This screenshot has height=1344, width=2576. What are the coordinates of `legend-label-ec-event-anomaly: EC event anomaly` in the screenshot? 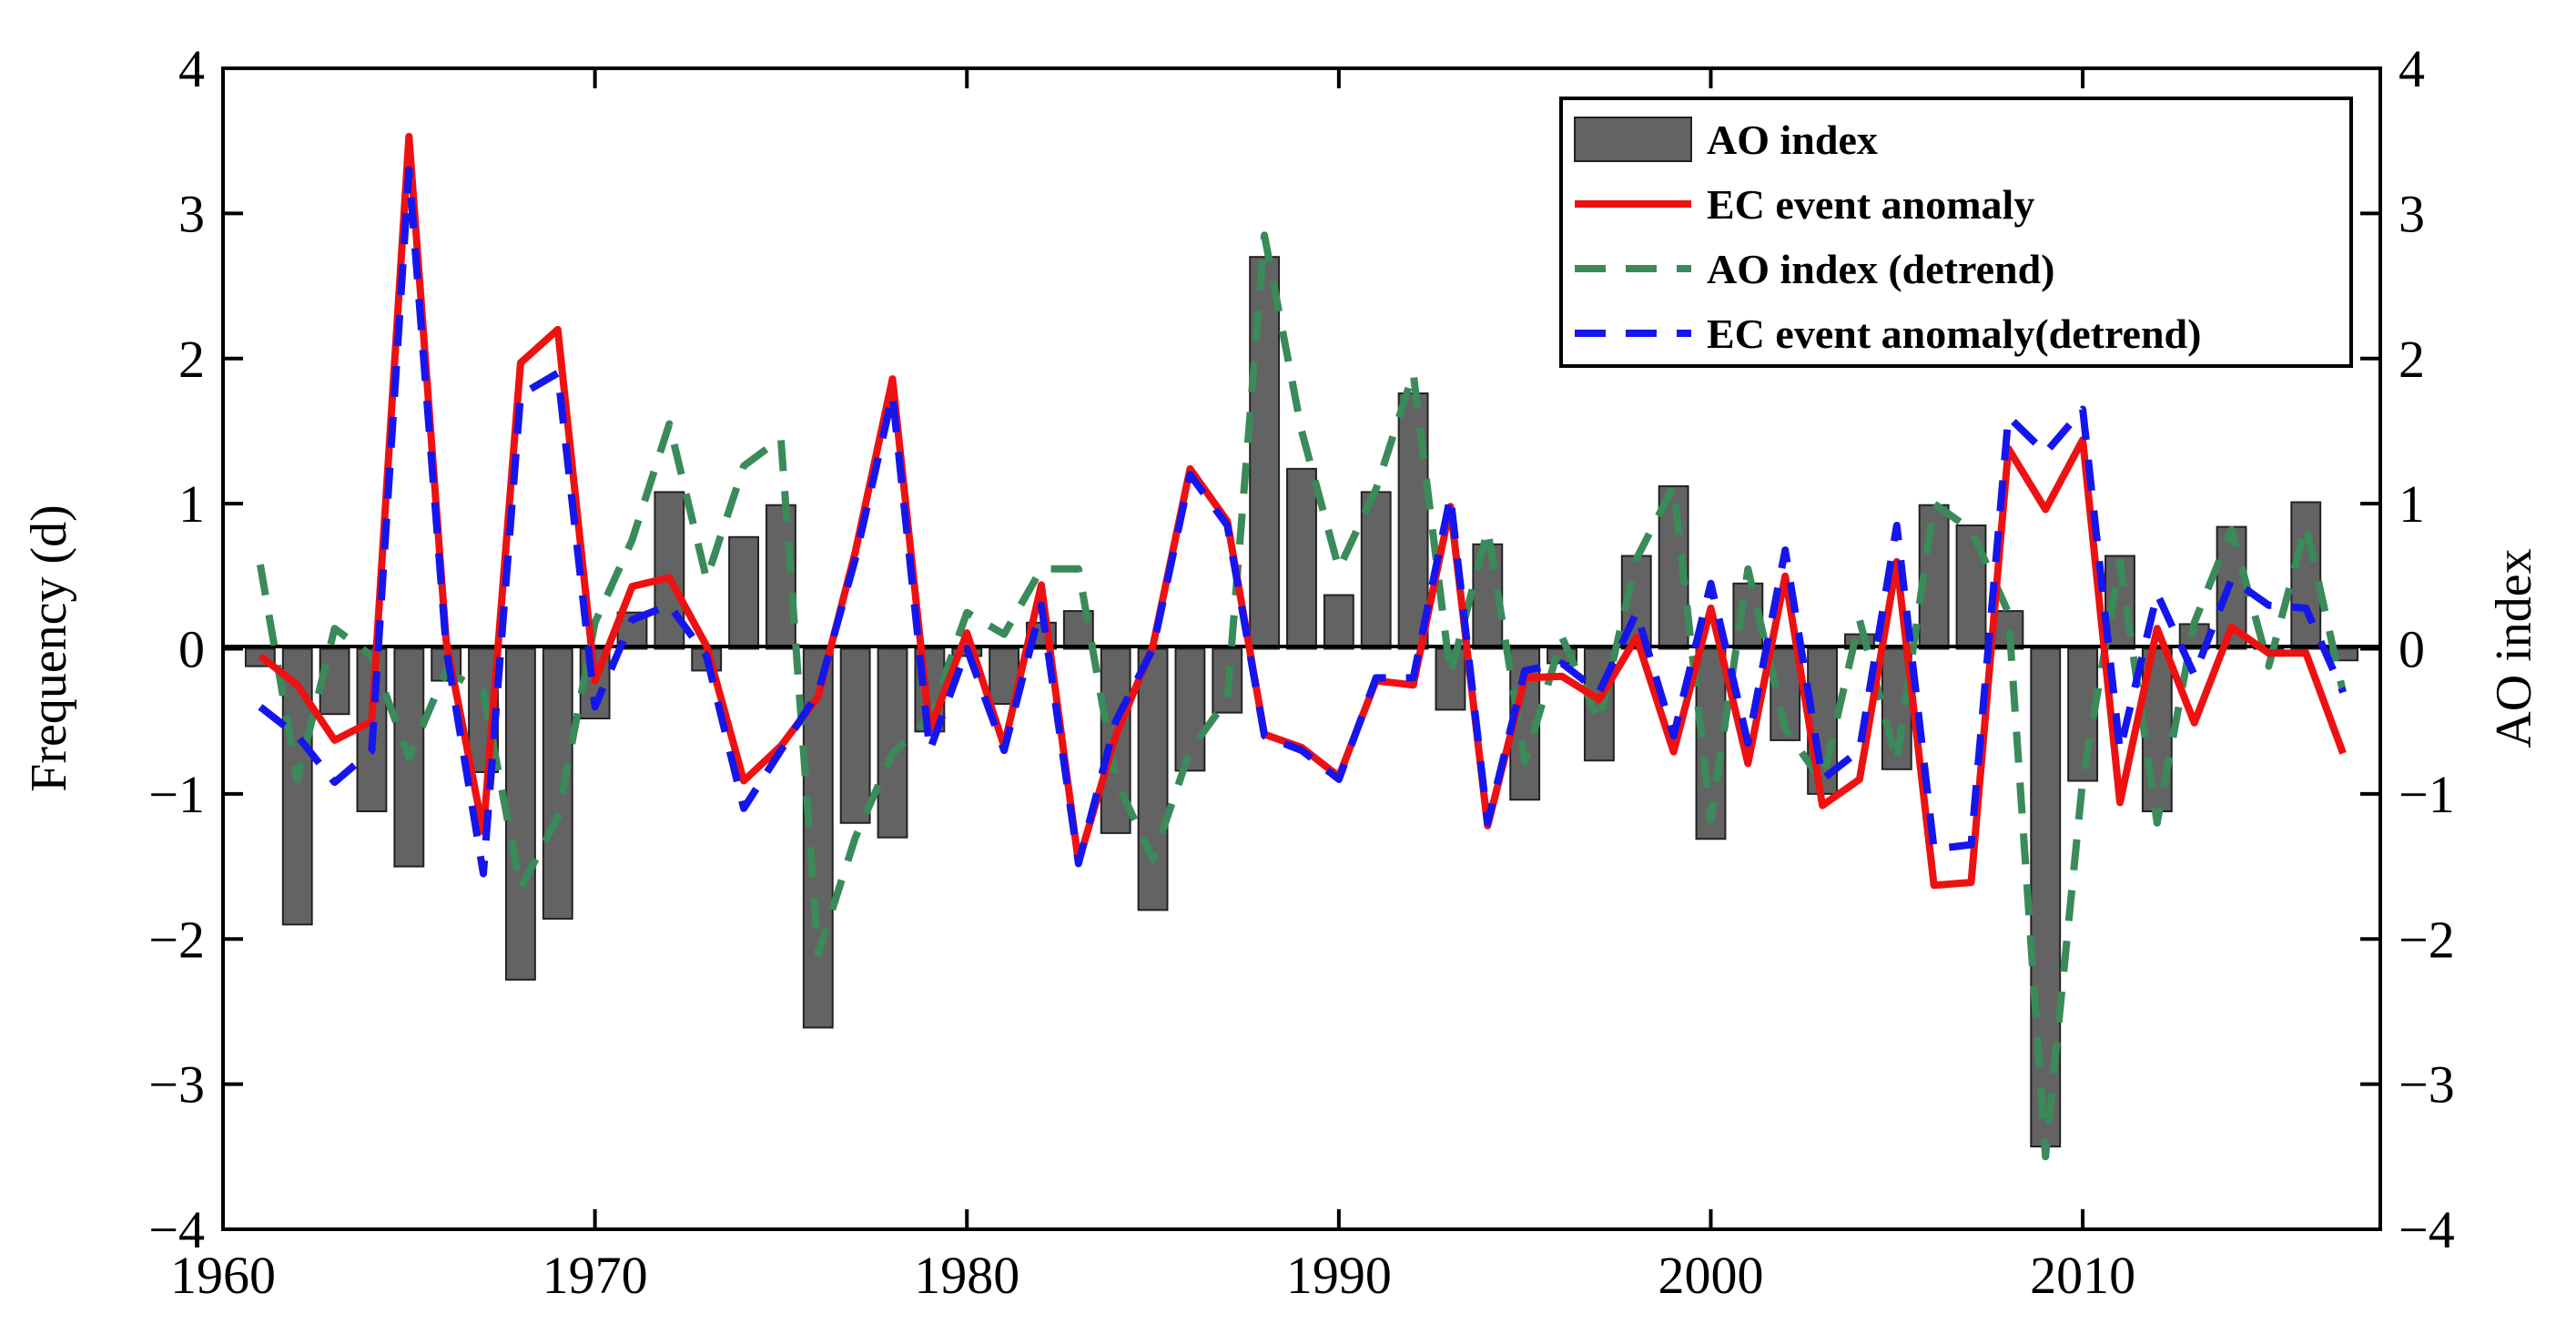 It's located at (1871, 204).